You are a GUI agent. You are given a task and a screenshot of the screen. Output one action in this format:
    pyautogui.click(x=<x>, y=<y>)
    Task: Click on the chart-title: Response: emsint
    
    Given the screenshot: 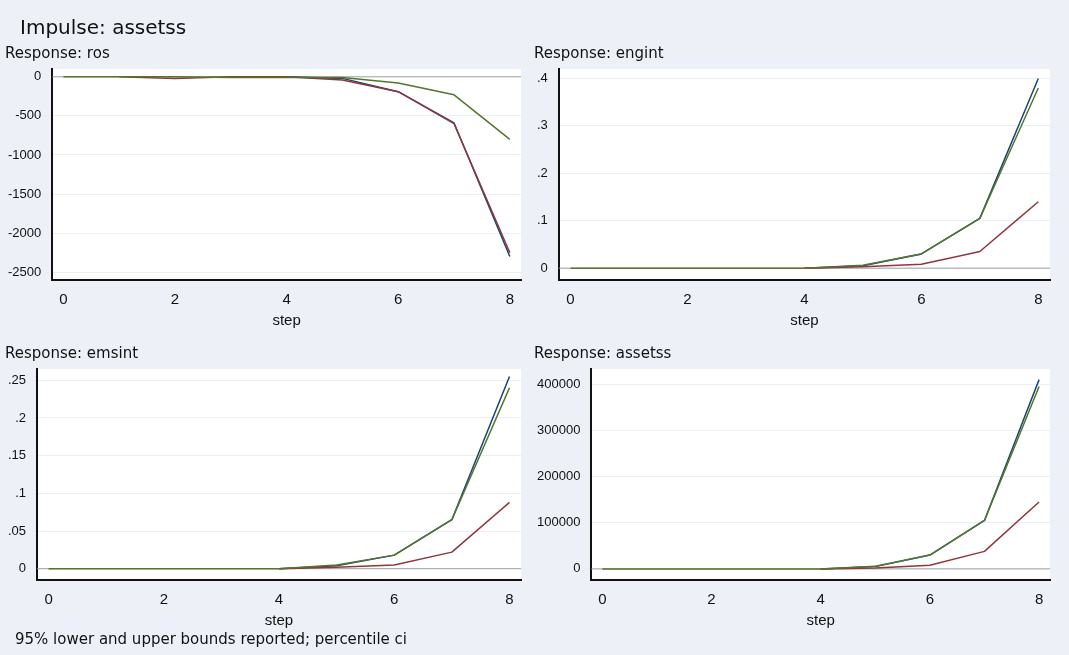 What is the action you would take?
    pyautogui.click(x=72, y=352)
    